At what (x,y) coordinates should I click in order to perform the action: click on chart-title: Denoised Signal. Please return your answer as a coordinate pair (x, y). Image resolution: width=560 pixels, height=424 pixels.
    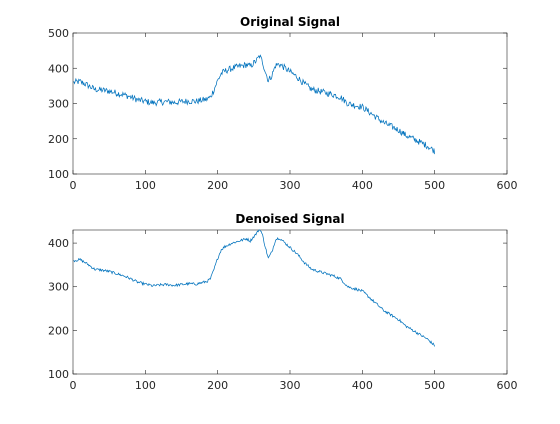
    Looking at the image, I should click on (289, 219).